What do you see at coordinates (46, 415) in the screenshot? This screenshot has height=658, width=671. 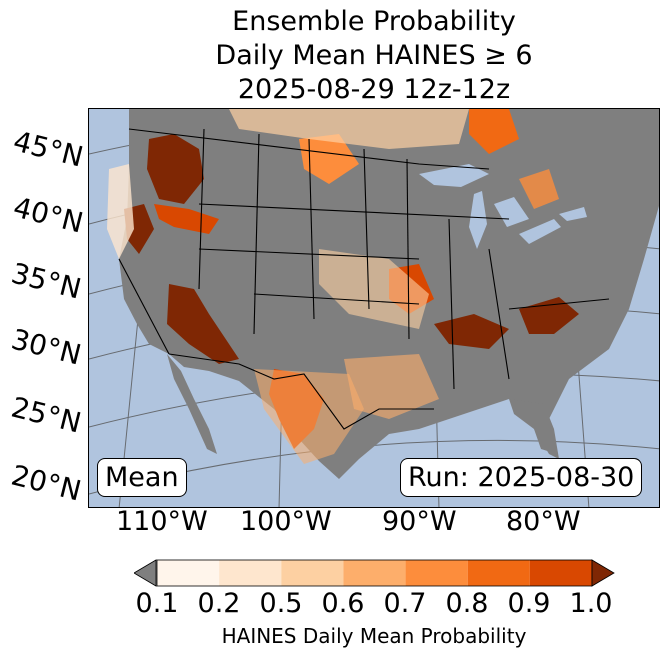 I see `lat-label-25: 25°N` at bounding box center [46, 415].